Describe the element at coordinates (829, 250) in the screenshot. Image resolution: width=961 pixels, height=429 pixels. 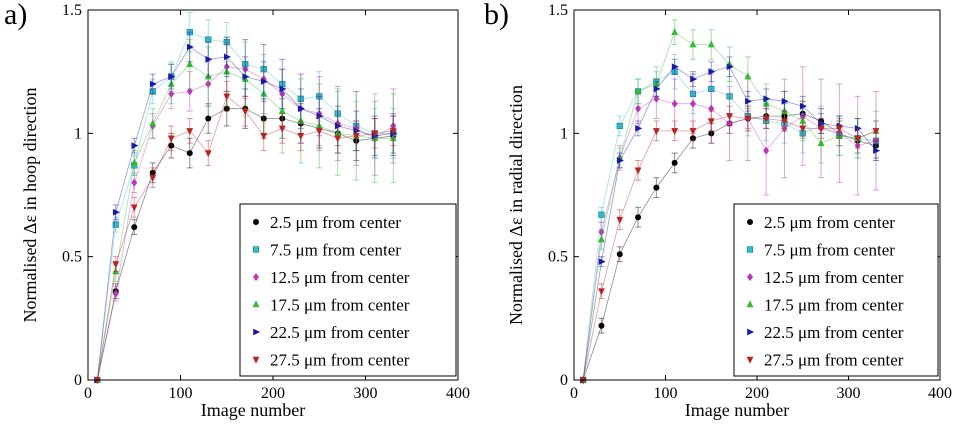
I see `panel-b-legend-entry-2: 7.5 μm from center` at that location.